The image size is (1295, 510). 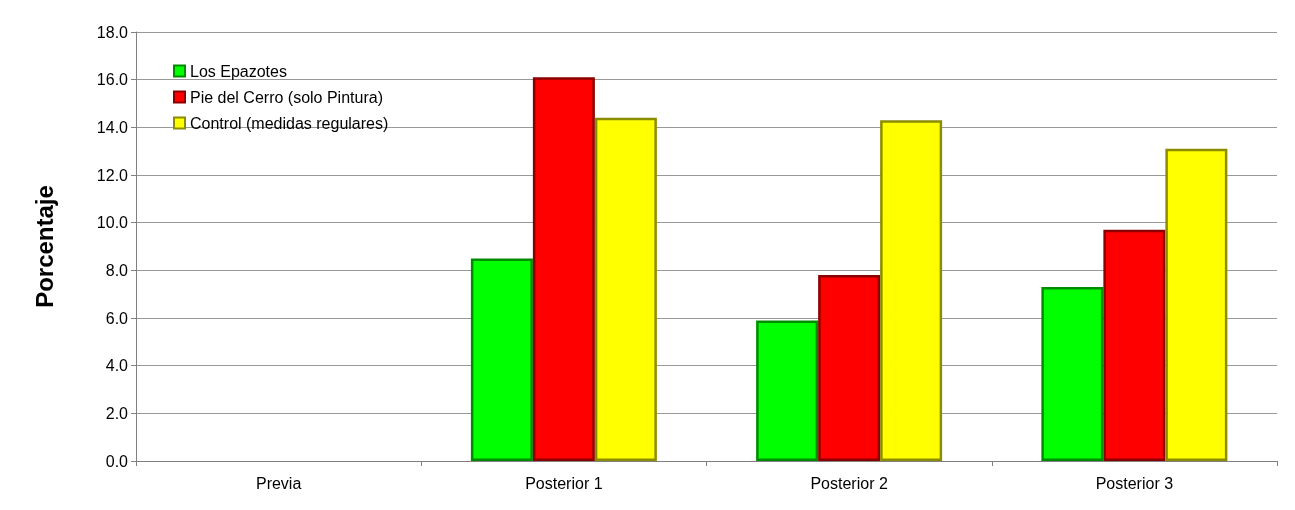 I want to click on x-tick-label: Previa, so click(x=278, y=483).